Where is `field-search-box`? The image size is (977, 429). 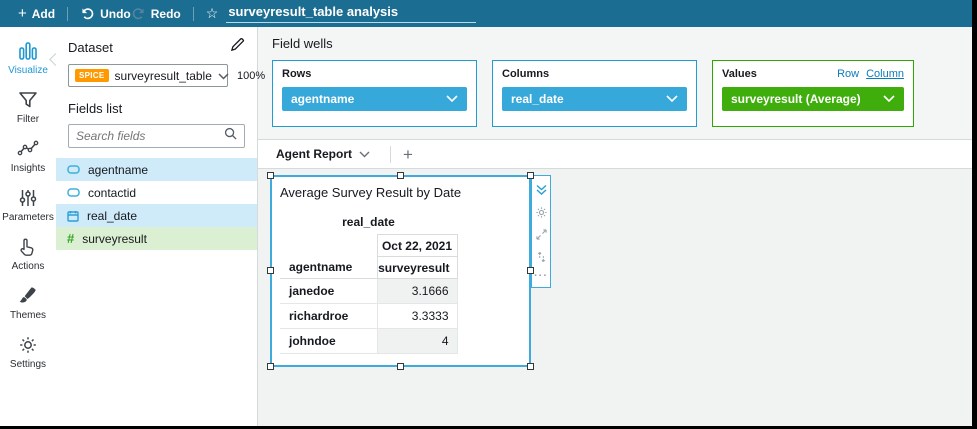
field-search-box is located at coordinates (156, 136).